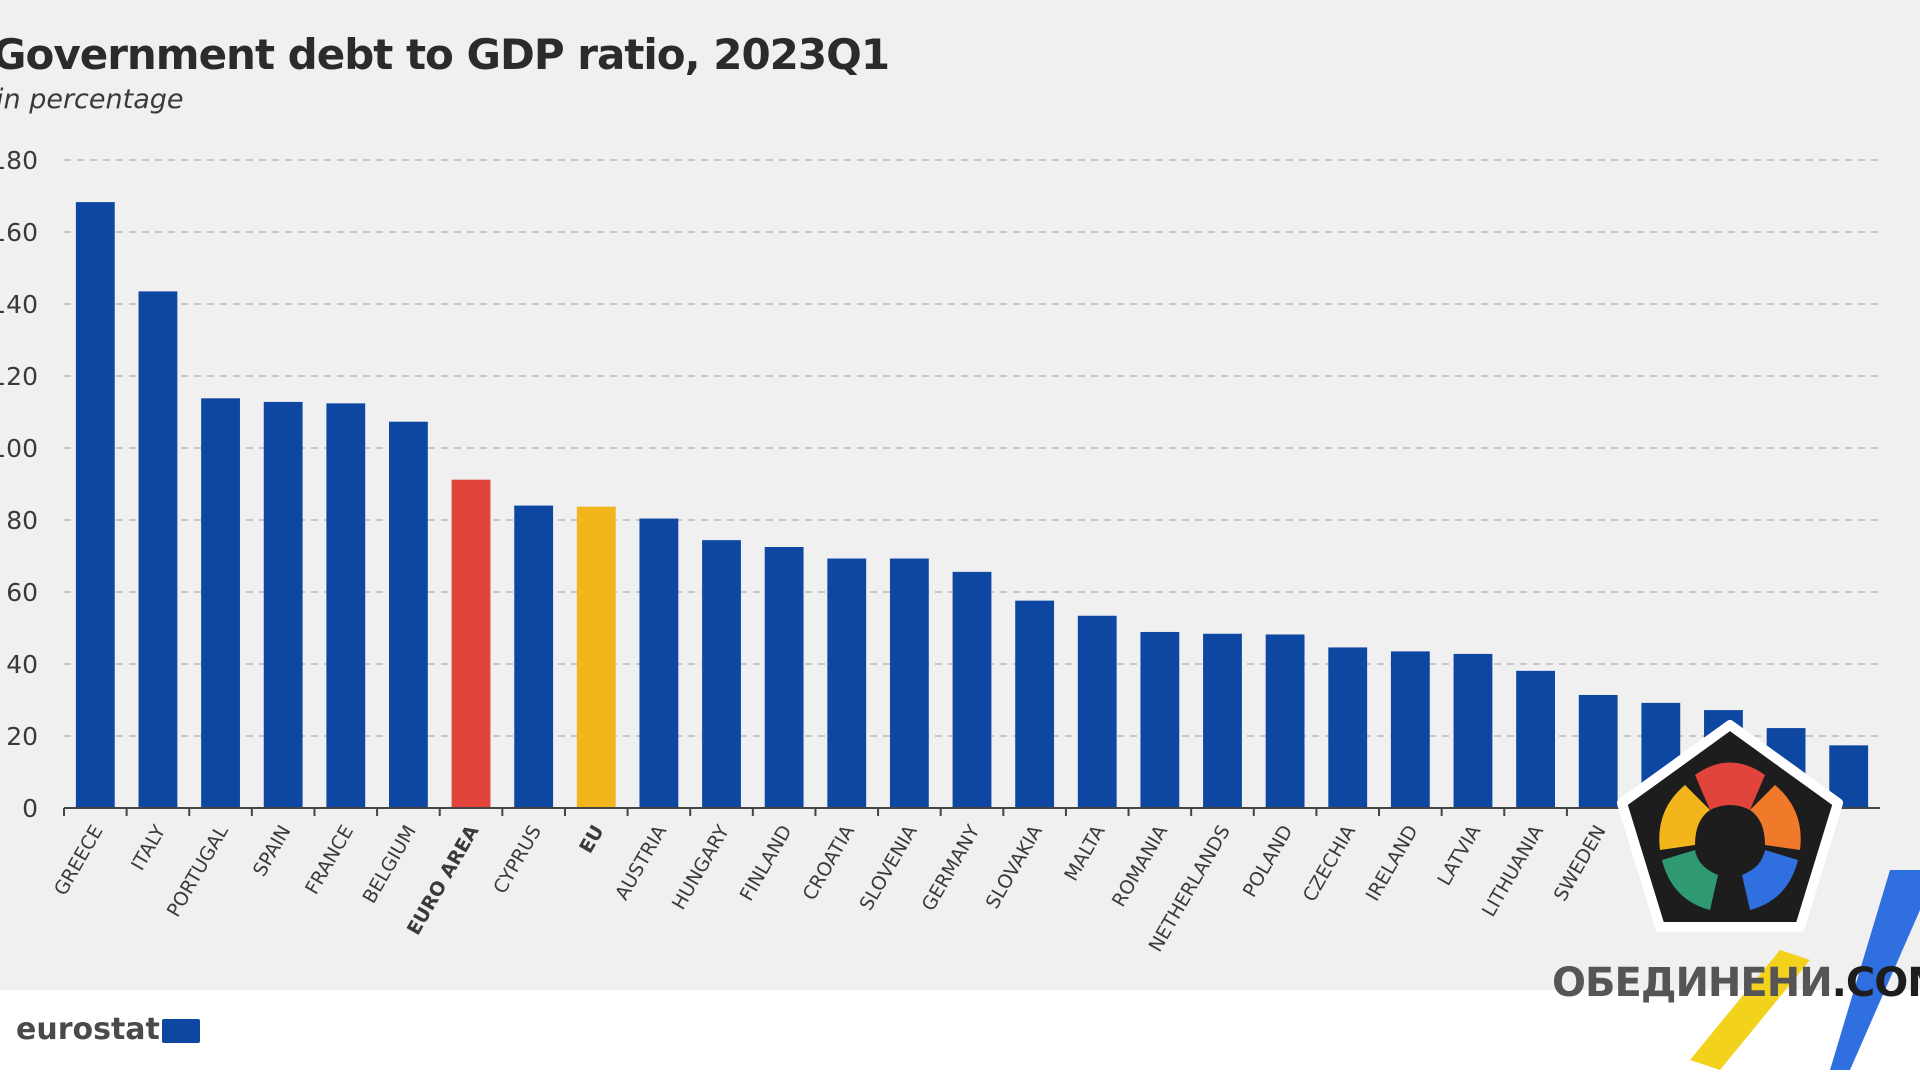  I want to click on obedineni-logo-icon, so click(1730, 826).